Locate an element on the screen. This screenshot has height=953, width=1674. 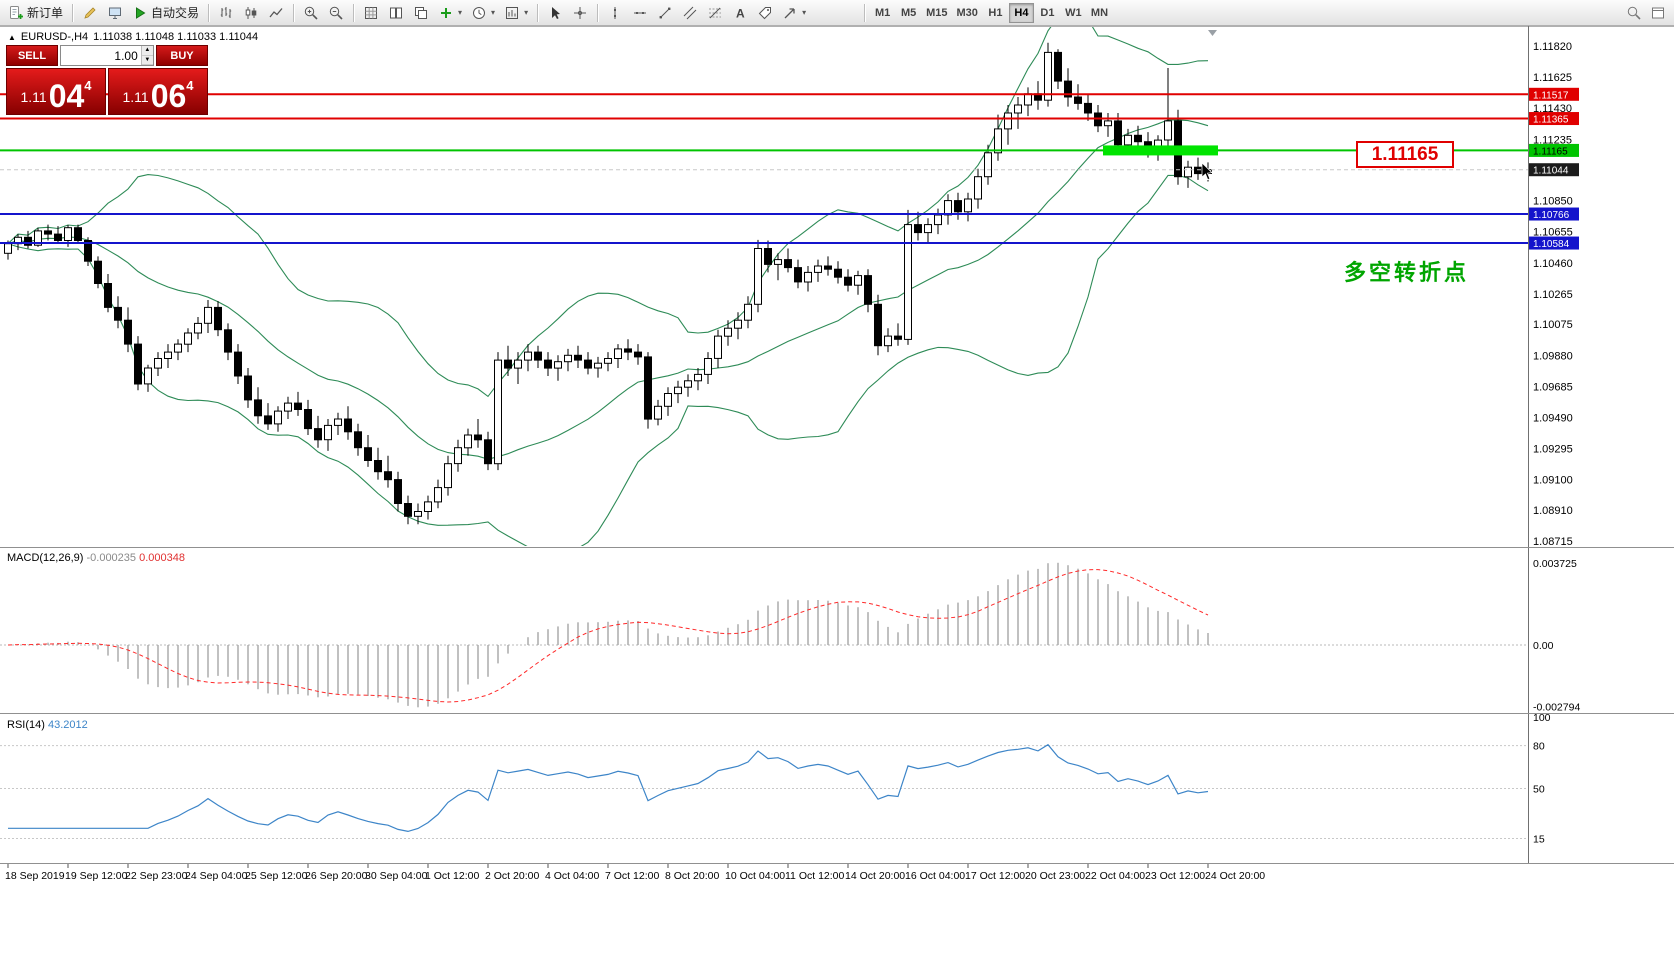
zoom-in-button is located at coordinates (311, 13).